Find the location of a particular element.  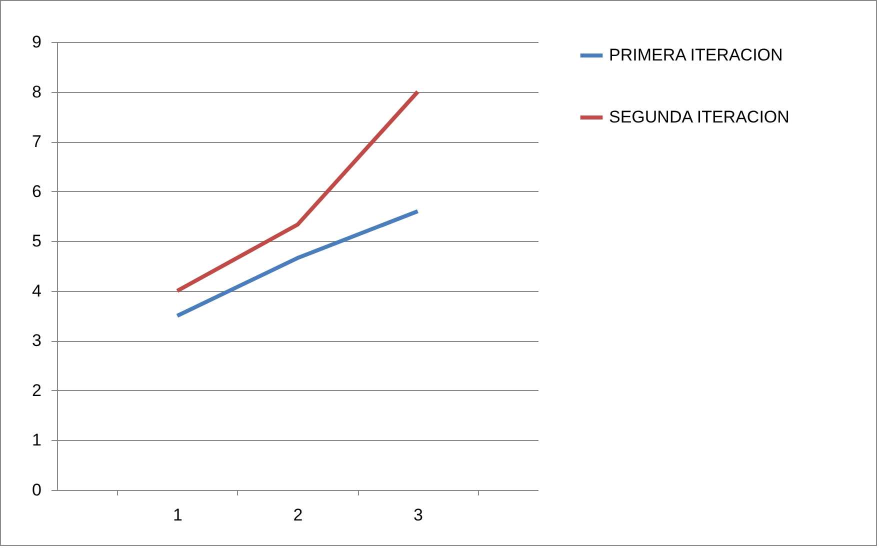

y-tick-label: 7 is located at coordinates (37, 142).